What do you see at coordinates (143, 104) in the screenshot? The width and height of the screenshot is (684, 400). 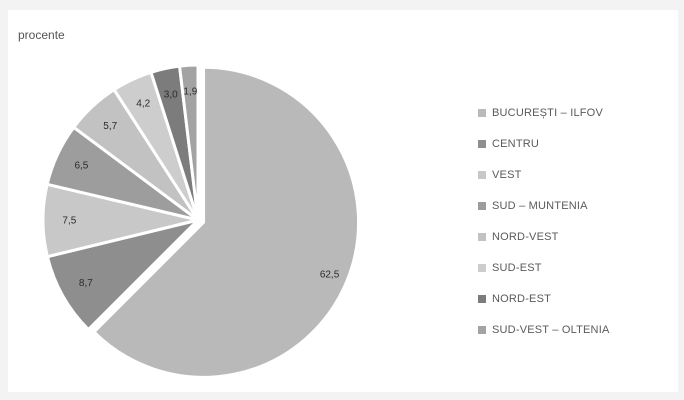 I see `data-label-sud-est: 4,2` at bounding box center [143, 104].